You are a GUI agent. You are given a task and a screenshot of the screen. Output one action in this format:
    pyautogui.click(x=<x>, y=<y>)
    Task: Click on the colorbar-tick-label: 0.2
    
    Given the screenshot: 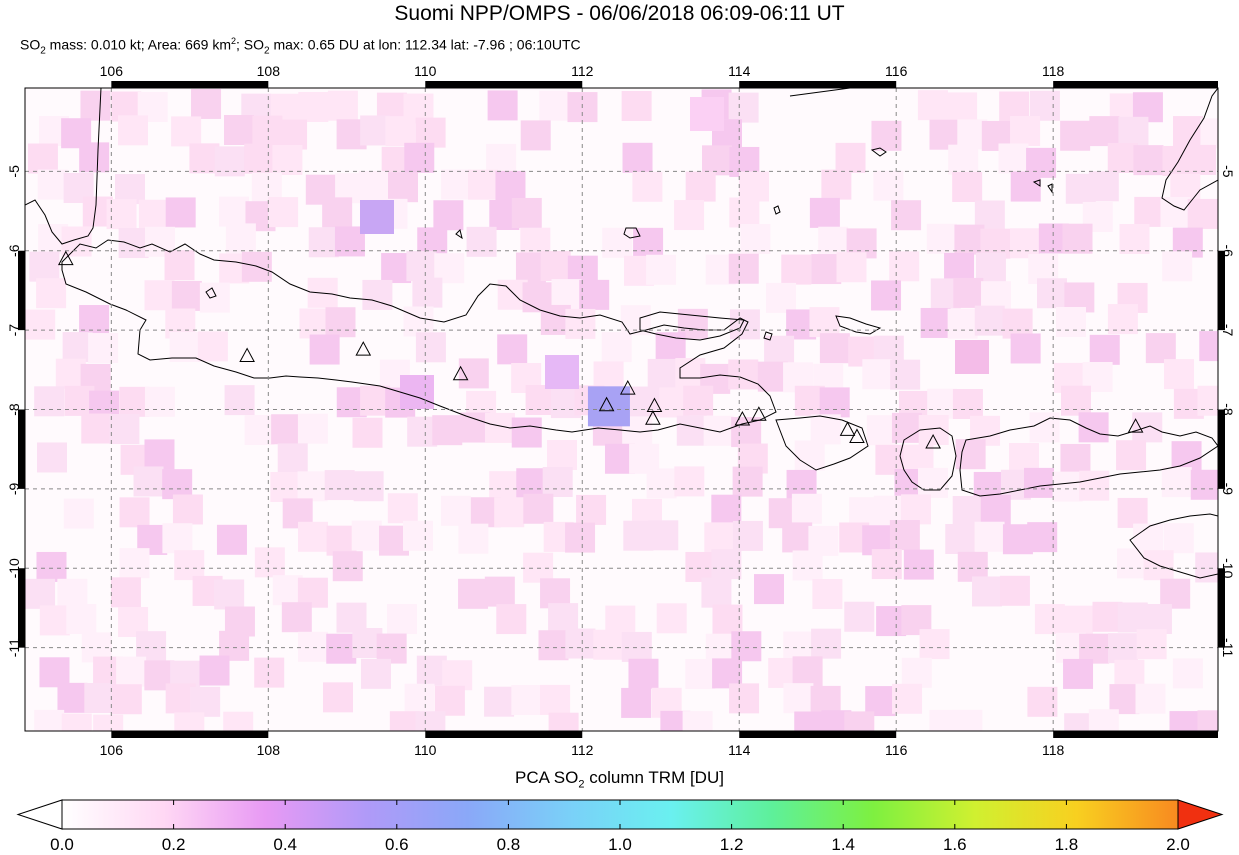 What is the action you would take?
    pyautogui.click(x=174, y=844)
    